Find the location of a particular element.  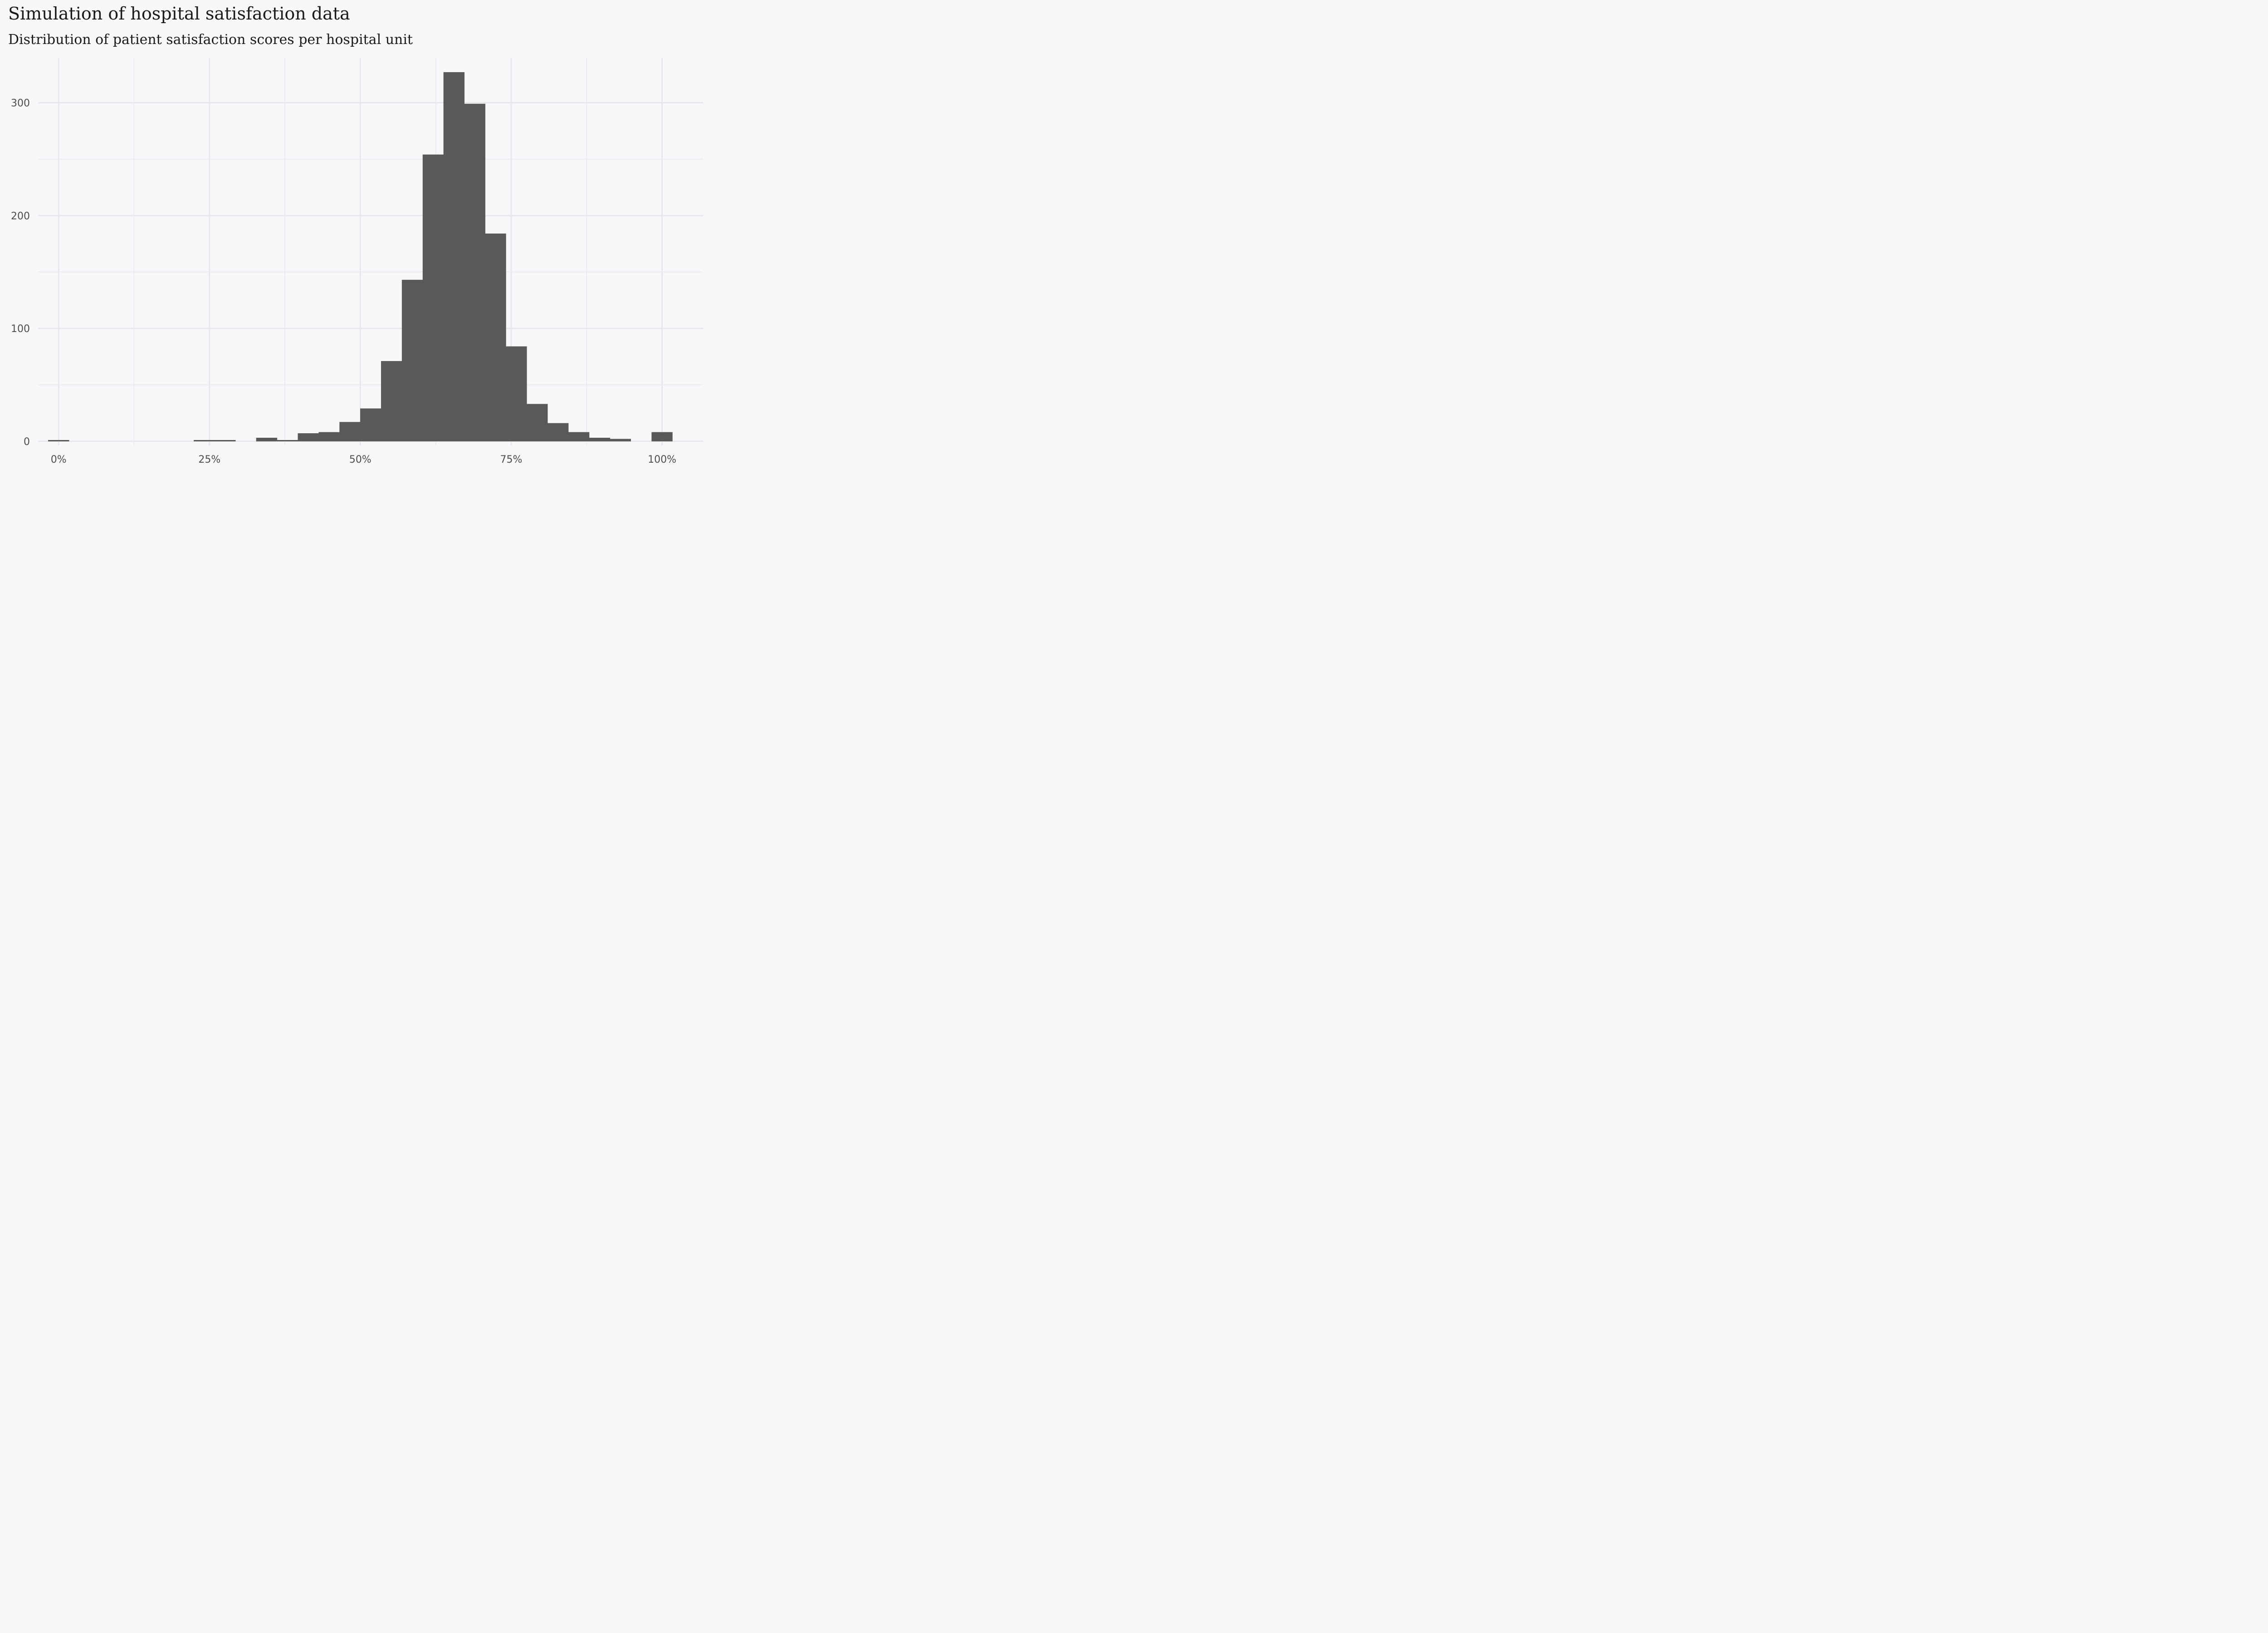

x-tick-label: 50% is located at coordinates (360, 459).